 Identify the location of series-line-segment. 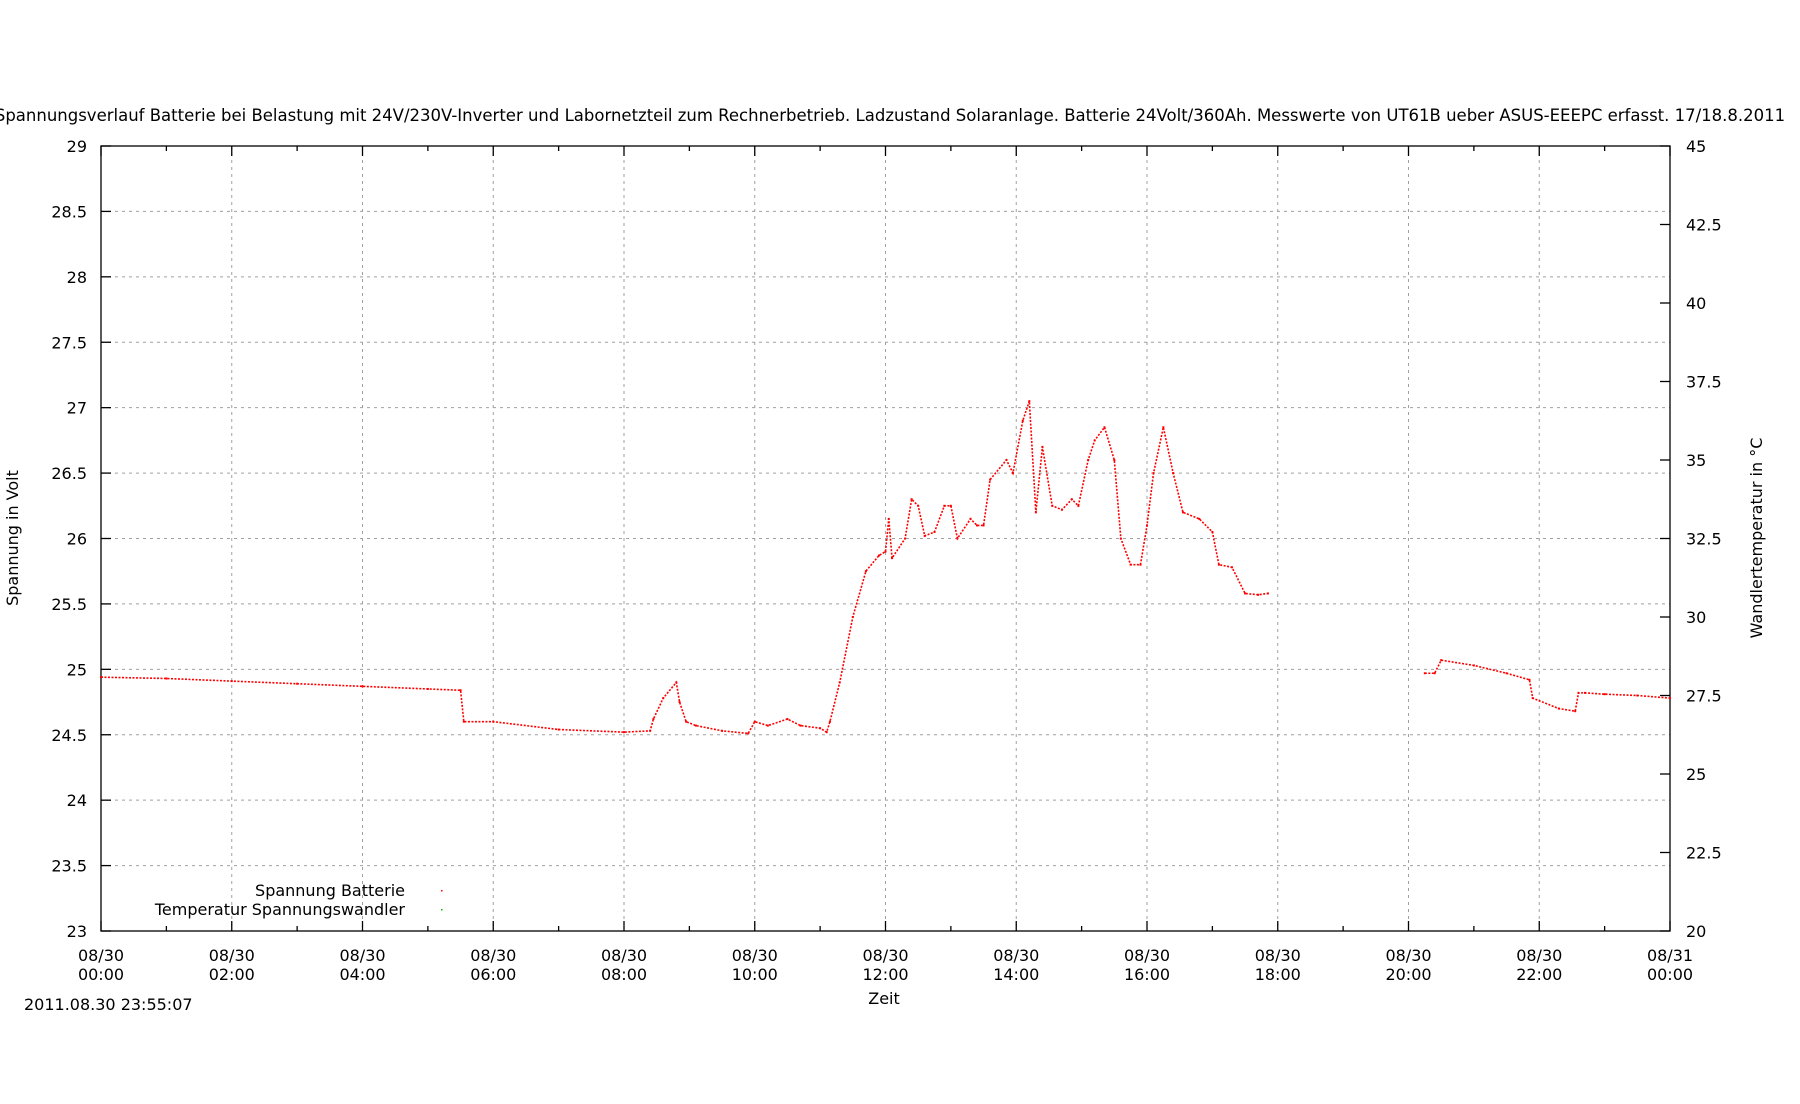
(1547, 686).